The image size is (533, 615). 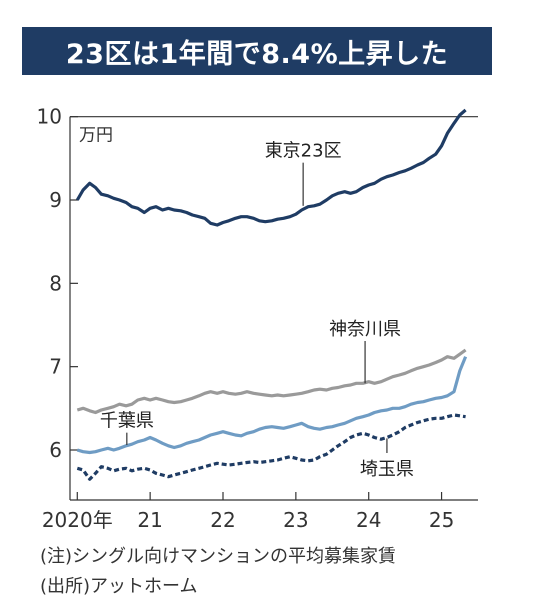 What do you see at coordinates (368, 520) in the screenshot?
I see `x-tick-label: 24` at bounding box center [368, 520].